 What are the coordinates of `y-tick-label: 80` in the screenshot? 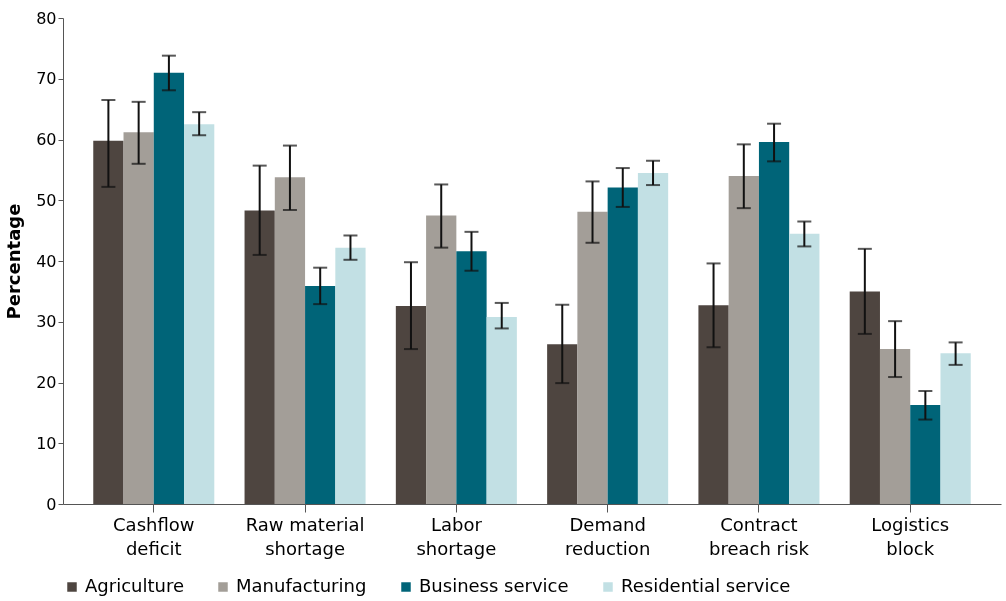 It's located at (46, 18).